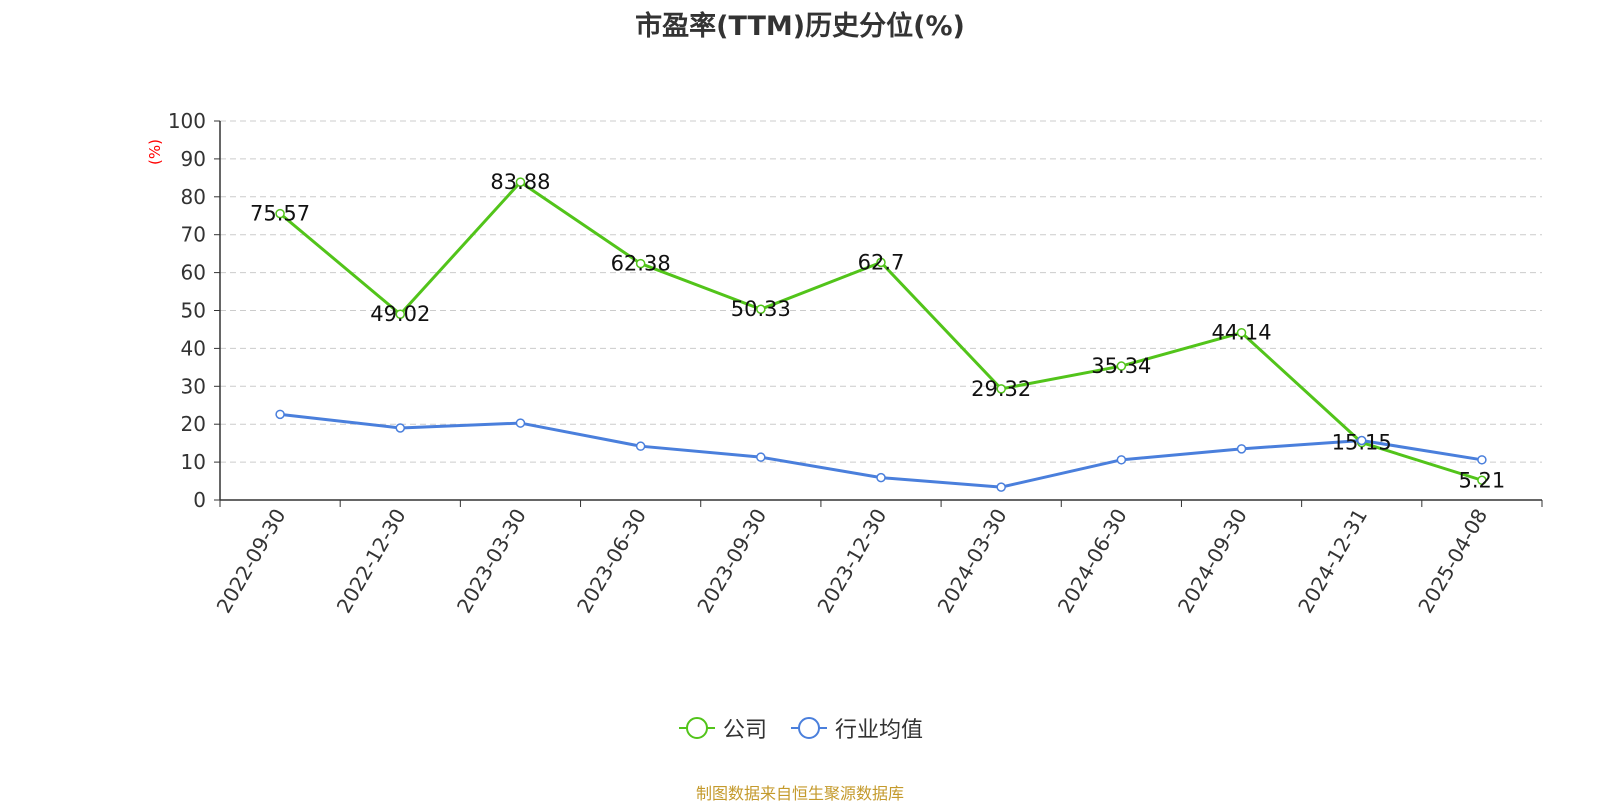 This screenshot has height=804, width=1600. I want to click on legend-label-industry: 行业均值, so click(879, 730).